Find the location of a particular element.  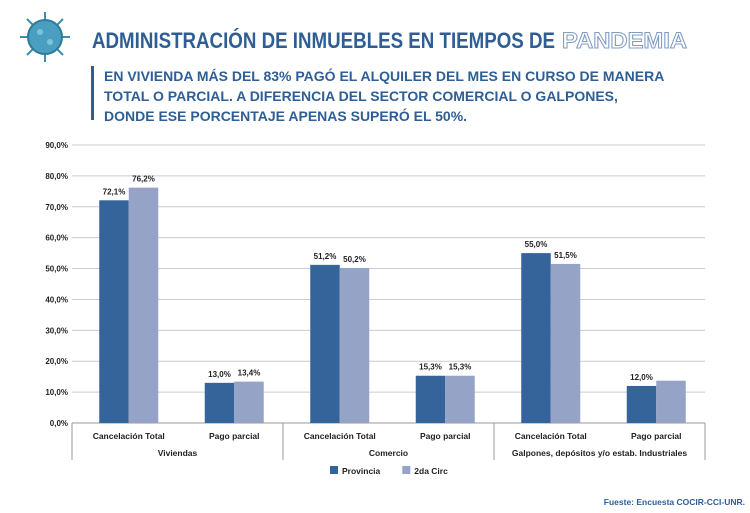

group-label: Viviendas is located at coordinates (178, 453).